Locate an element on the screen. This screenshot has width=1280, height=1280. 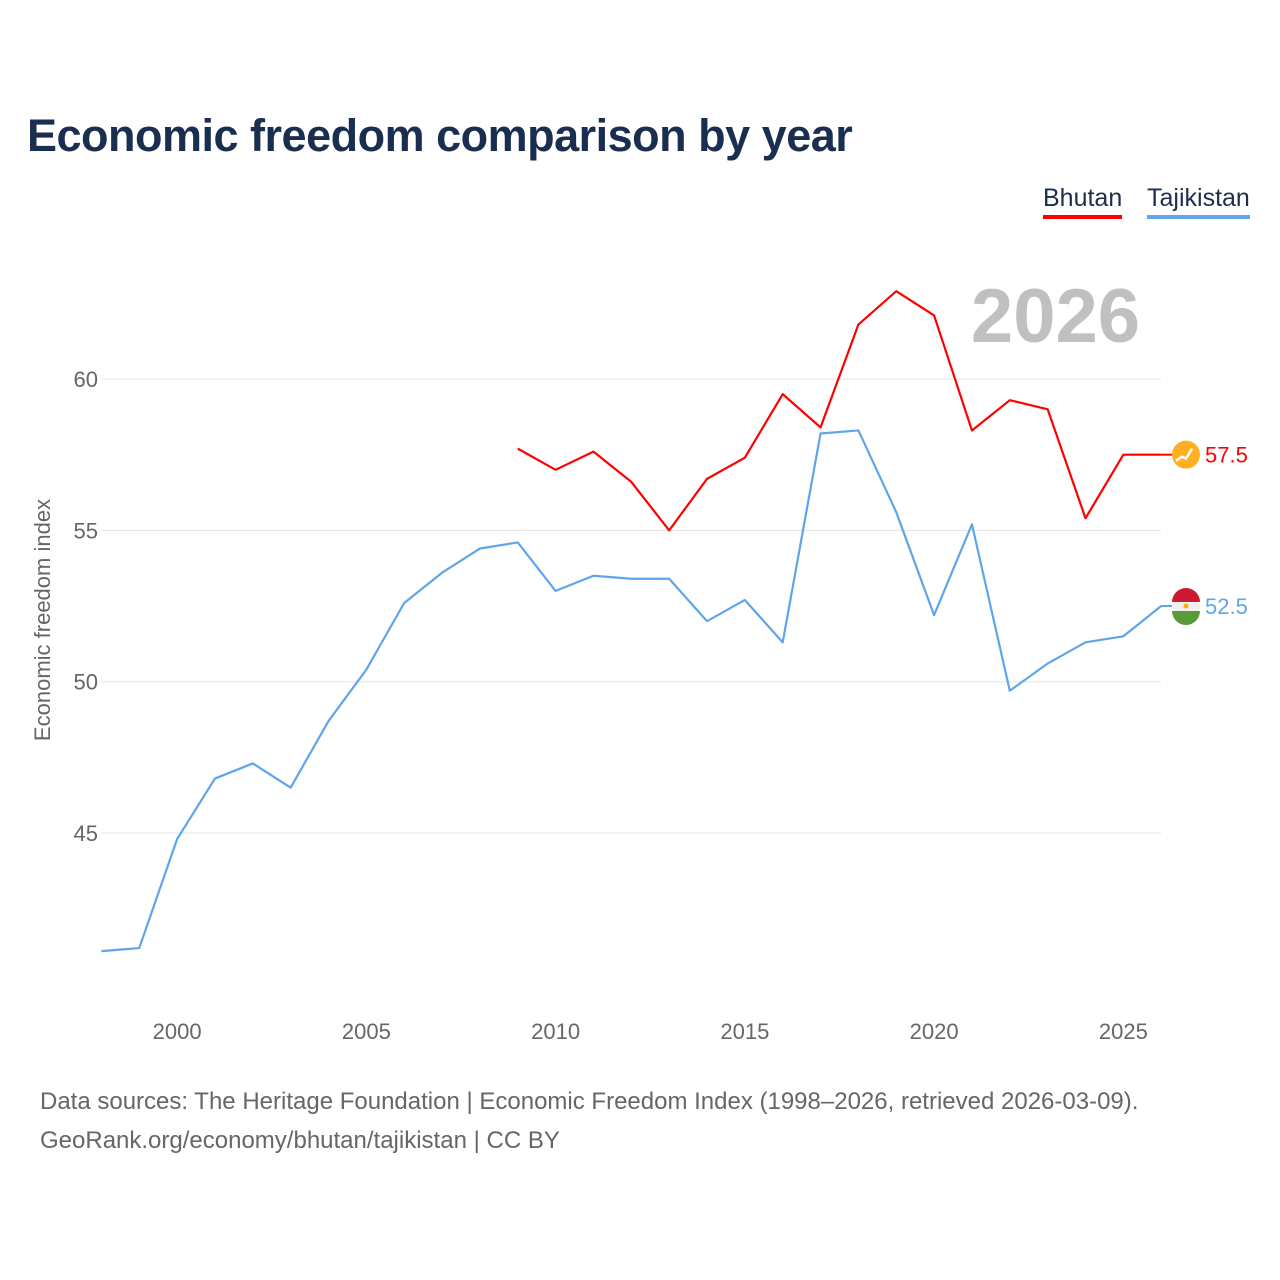
year-watermark: 2026 is located at coordinates (1055, 316).